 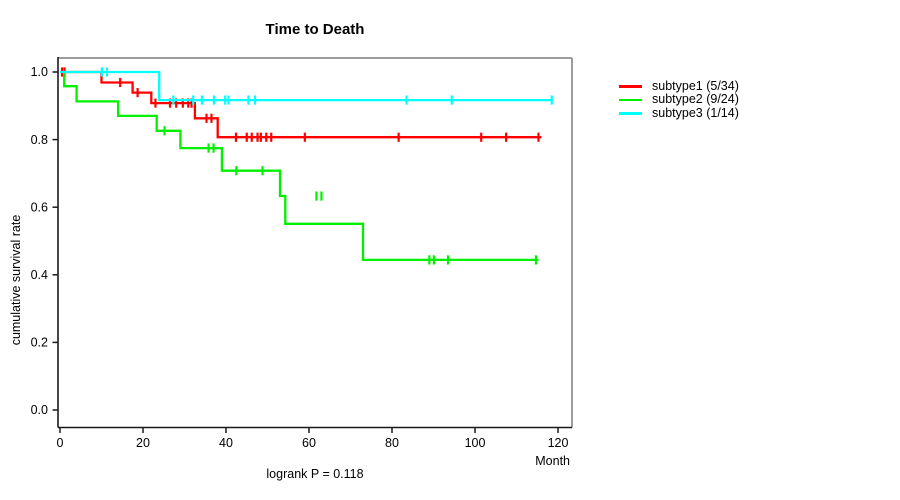 I want to click on subtype2-line-swatch, so click(x=630, y=100).